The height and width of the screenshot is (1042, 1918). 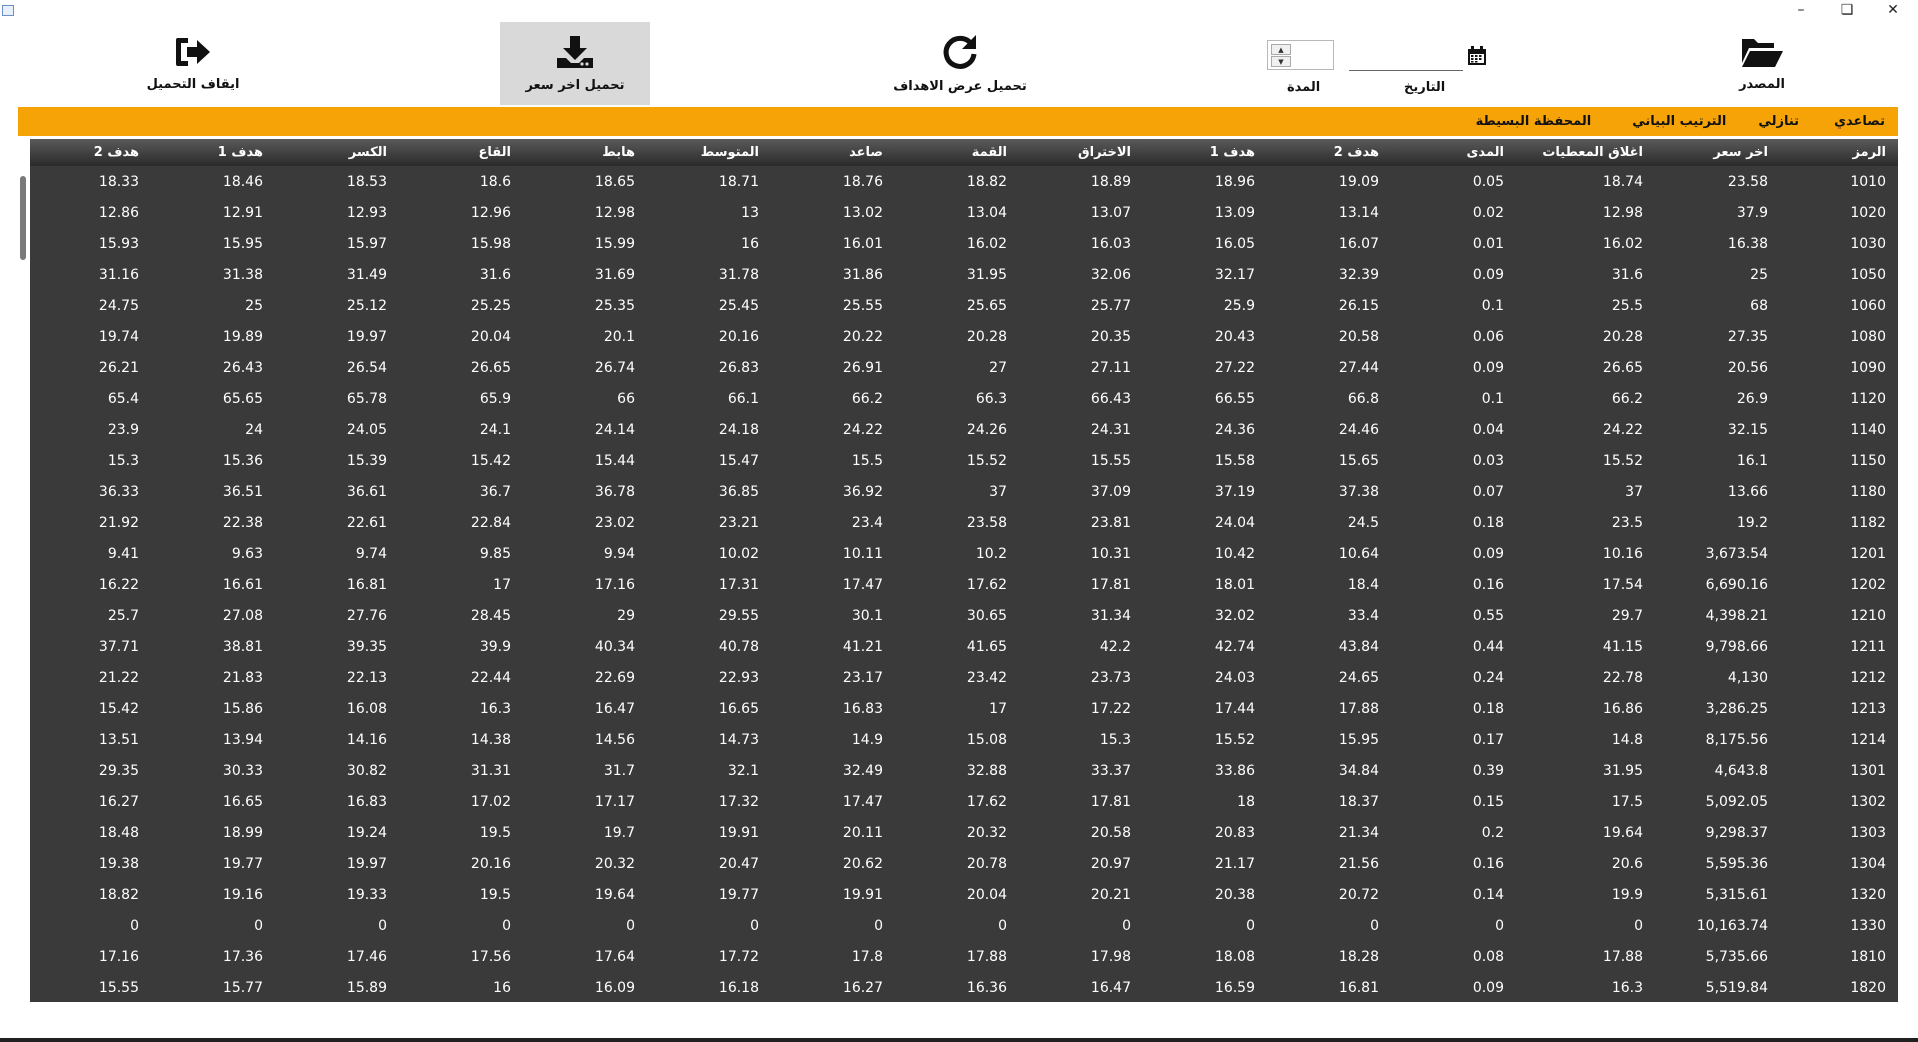 I want to click on table-cell: 20.32, so click(x=585, y=863).